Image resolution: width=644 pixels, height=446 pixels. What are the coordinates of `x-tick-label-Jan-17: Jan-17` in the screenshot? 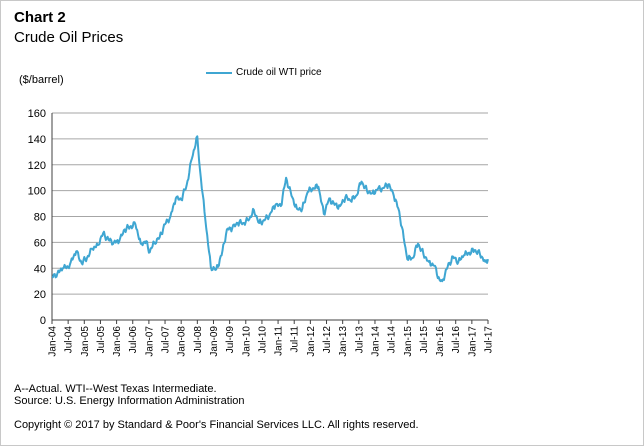 It's located at (472, 341).